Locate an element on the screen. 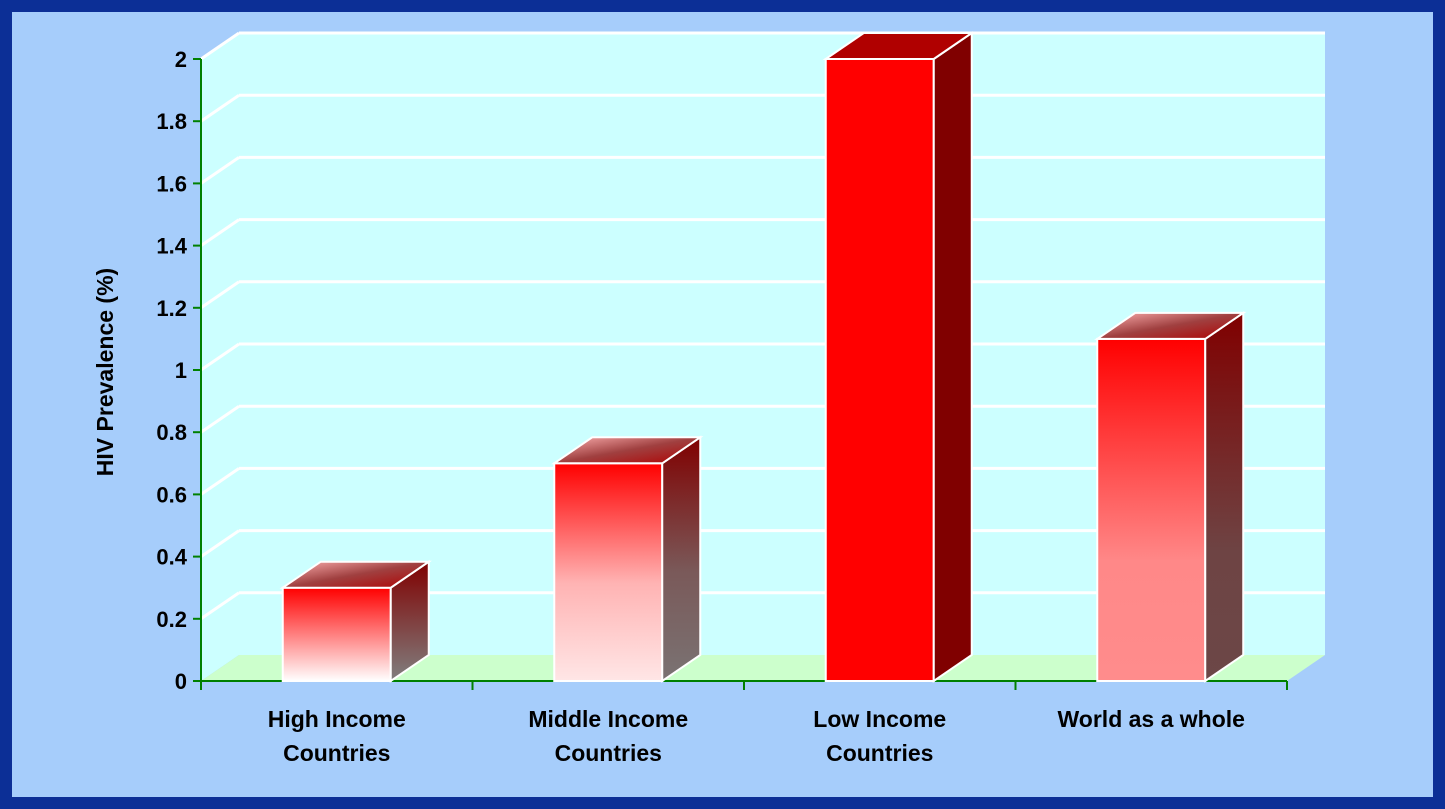 Image resolution: width=1445 pixels, height=809 pixels. y-tick-label: 1.8 is located at coordinates (171, 121).